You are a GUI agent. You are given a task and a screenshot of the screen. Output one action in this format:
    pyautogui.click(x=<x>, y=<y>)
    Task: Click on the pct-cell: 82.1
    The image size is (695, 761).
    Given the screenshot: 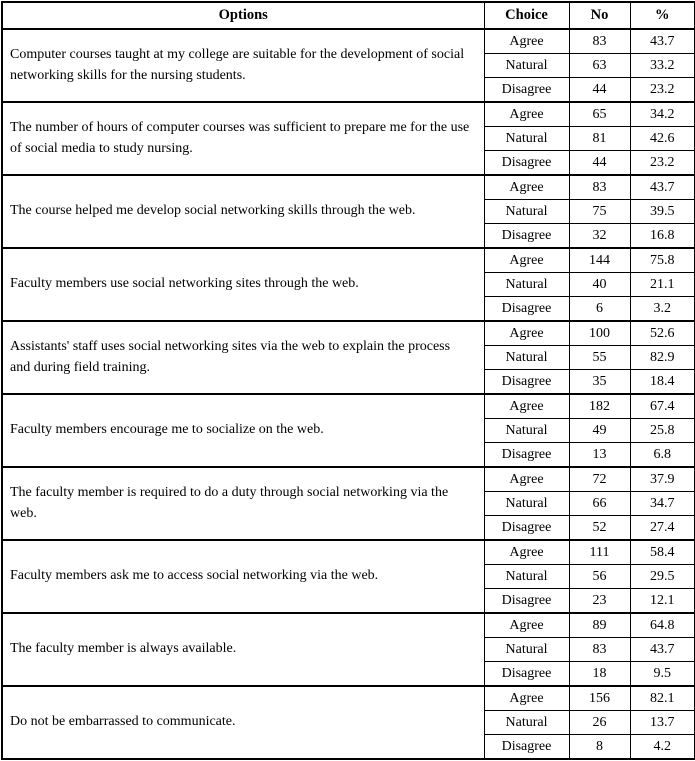 What is the action you would take?
    pyautogui.click(x=662, y=698)
    